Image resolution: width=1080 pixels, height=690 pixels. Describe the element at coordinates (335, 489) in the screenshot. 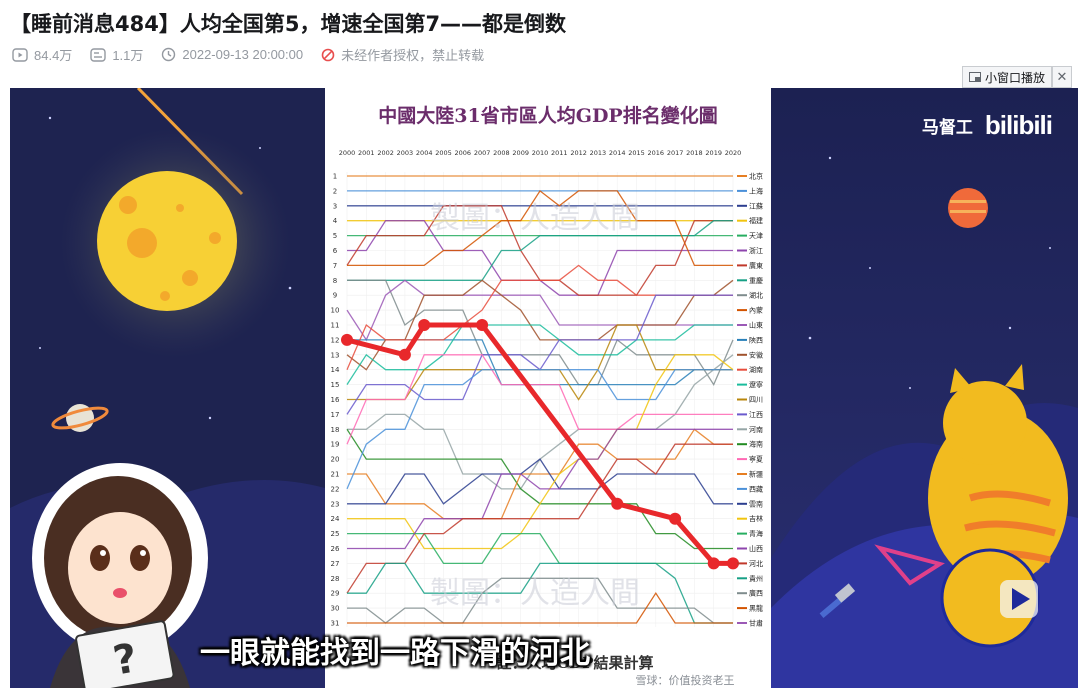

I see `y-tick-label: 22` at that location.